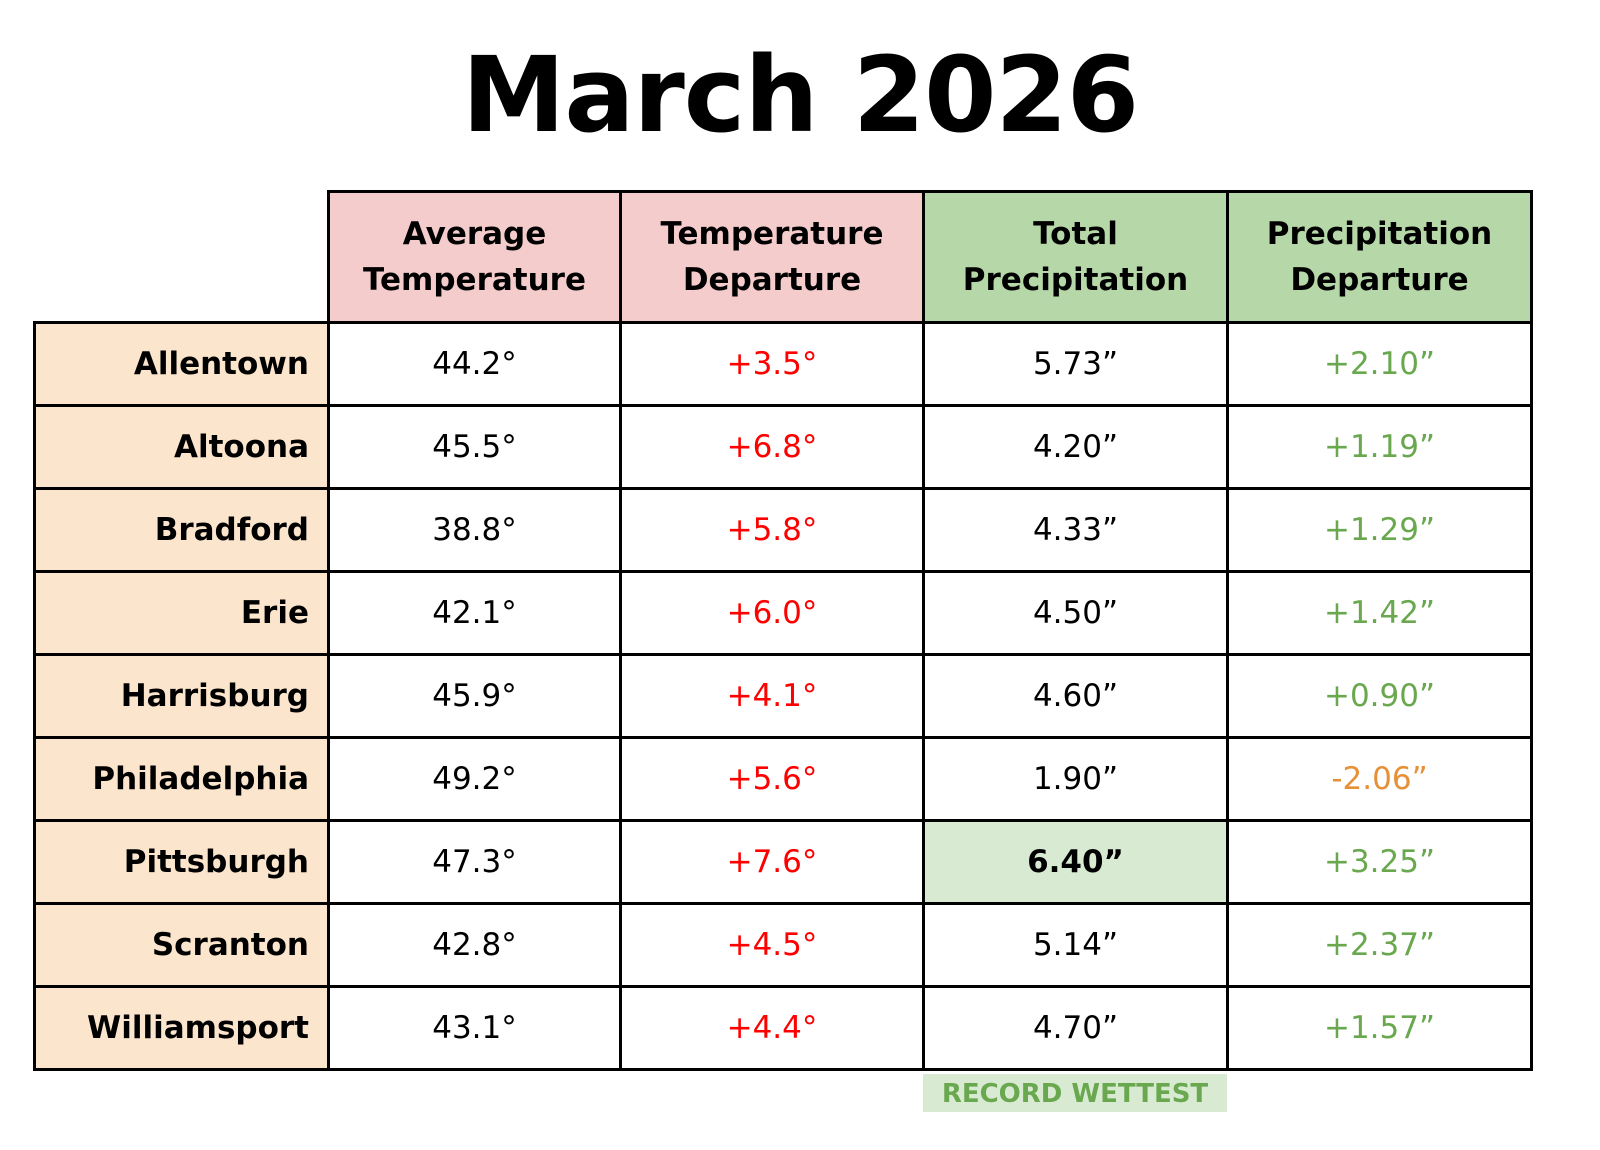 The width and height of the screenshot is (1600, 1150). Describe the element at coordinates (1075, 862) in the screenshot. I see `total-precipitation-cell: 6.40”` at that location.